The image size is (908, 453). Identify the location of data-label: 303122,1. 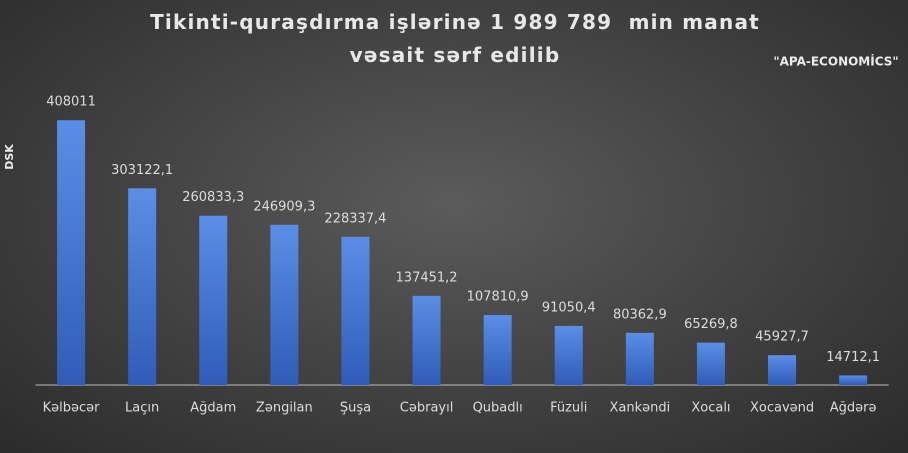
(142, 170).